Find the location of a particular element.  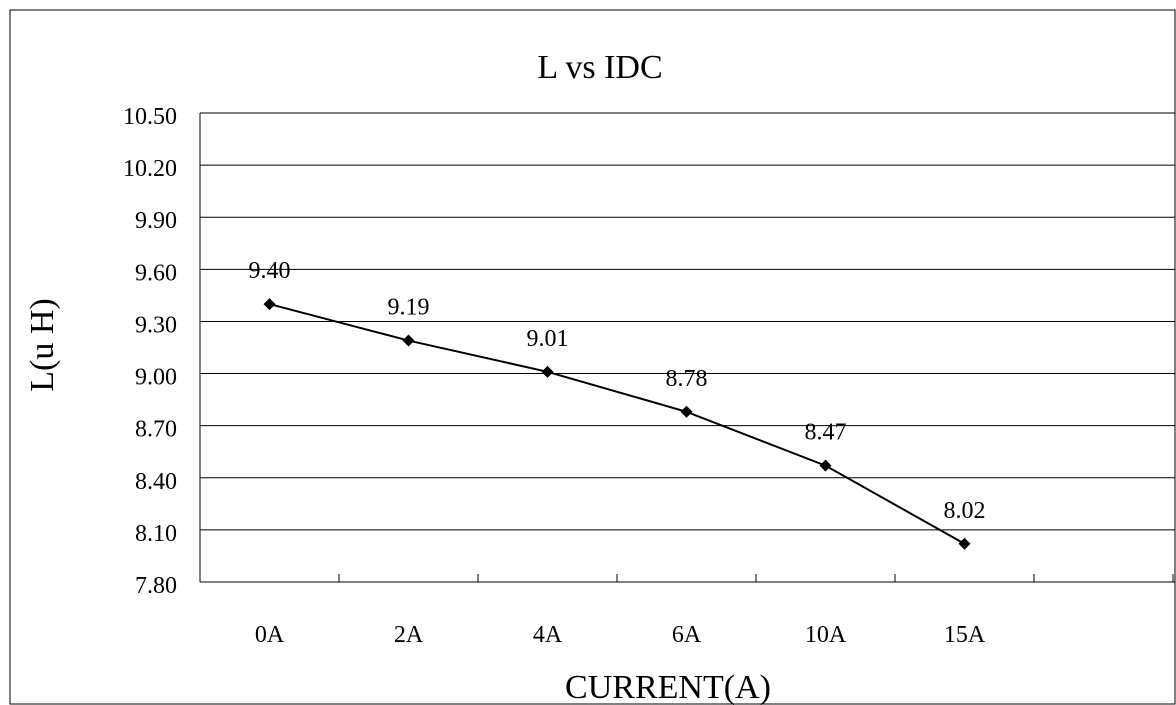

x-axis-title: CURRENT(A) is located at coordinates (668, 687).